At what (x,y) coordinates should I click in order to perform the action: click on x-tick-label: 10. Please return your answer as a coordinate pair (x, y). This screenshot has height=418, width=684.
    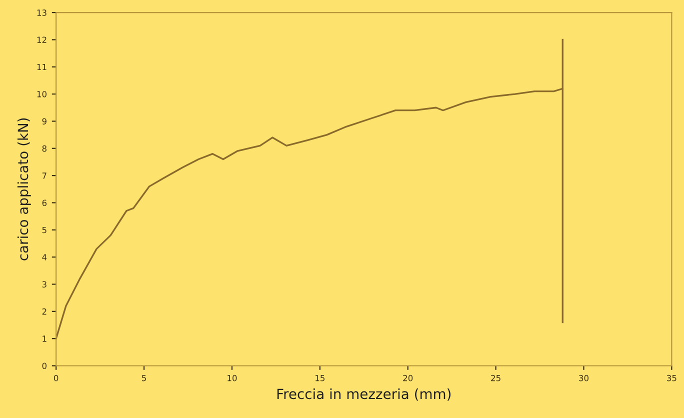
    Looking at the image, I should click on (232, 378).